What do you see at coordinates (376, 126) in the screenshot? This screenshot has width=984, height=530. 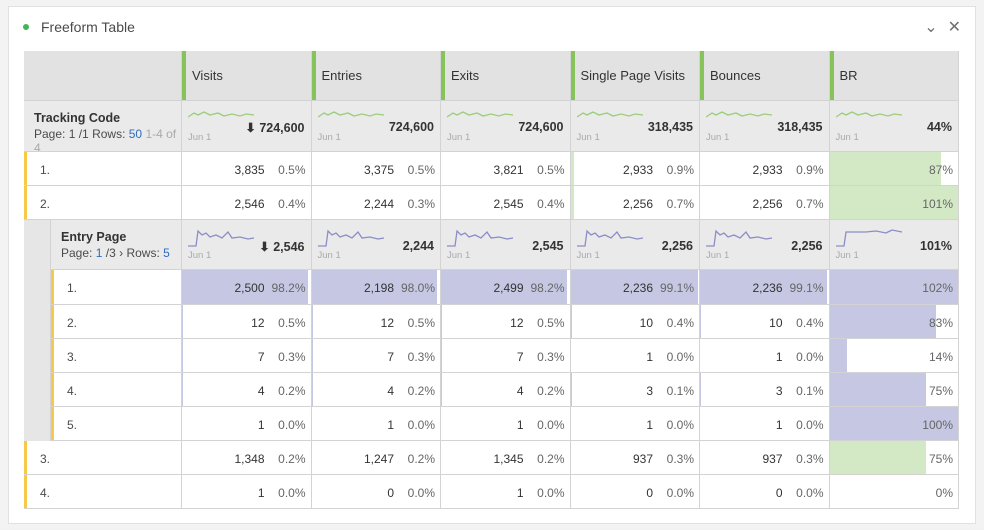 I see `summary-cell: Jun 1 724,600` at bounding box center [376, 126].